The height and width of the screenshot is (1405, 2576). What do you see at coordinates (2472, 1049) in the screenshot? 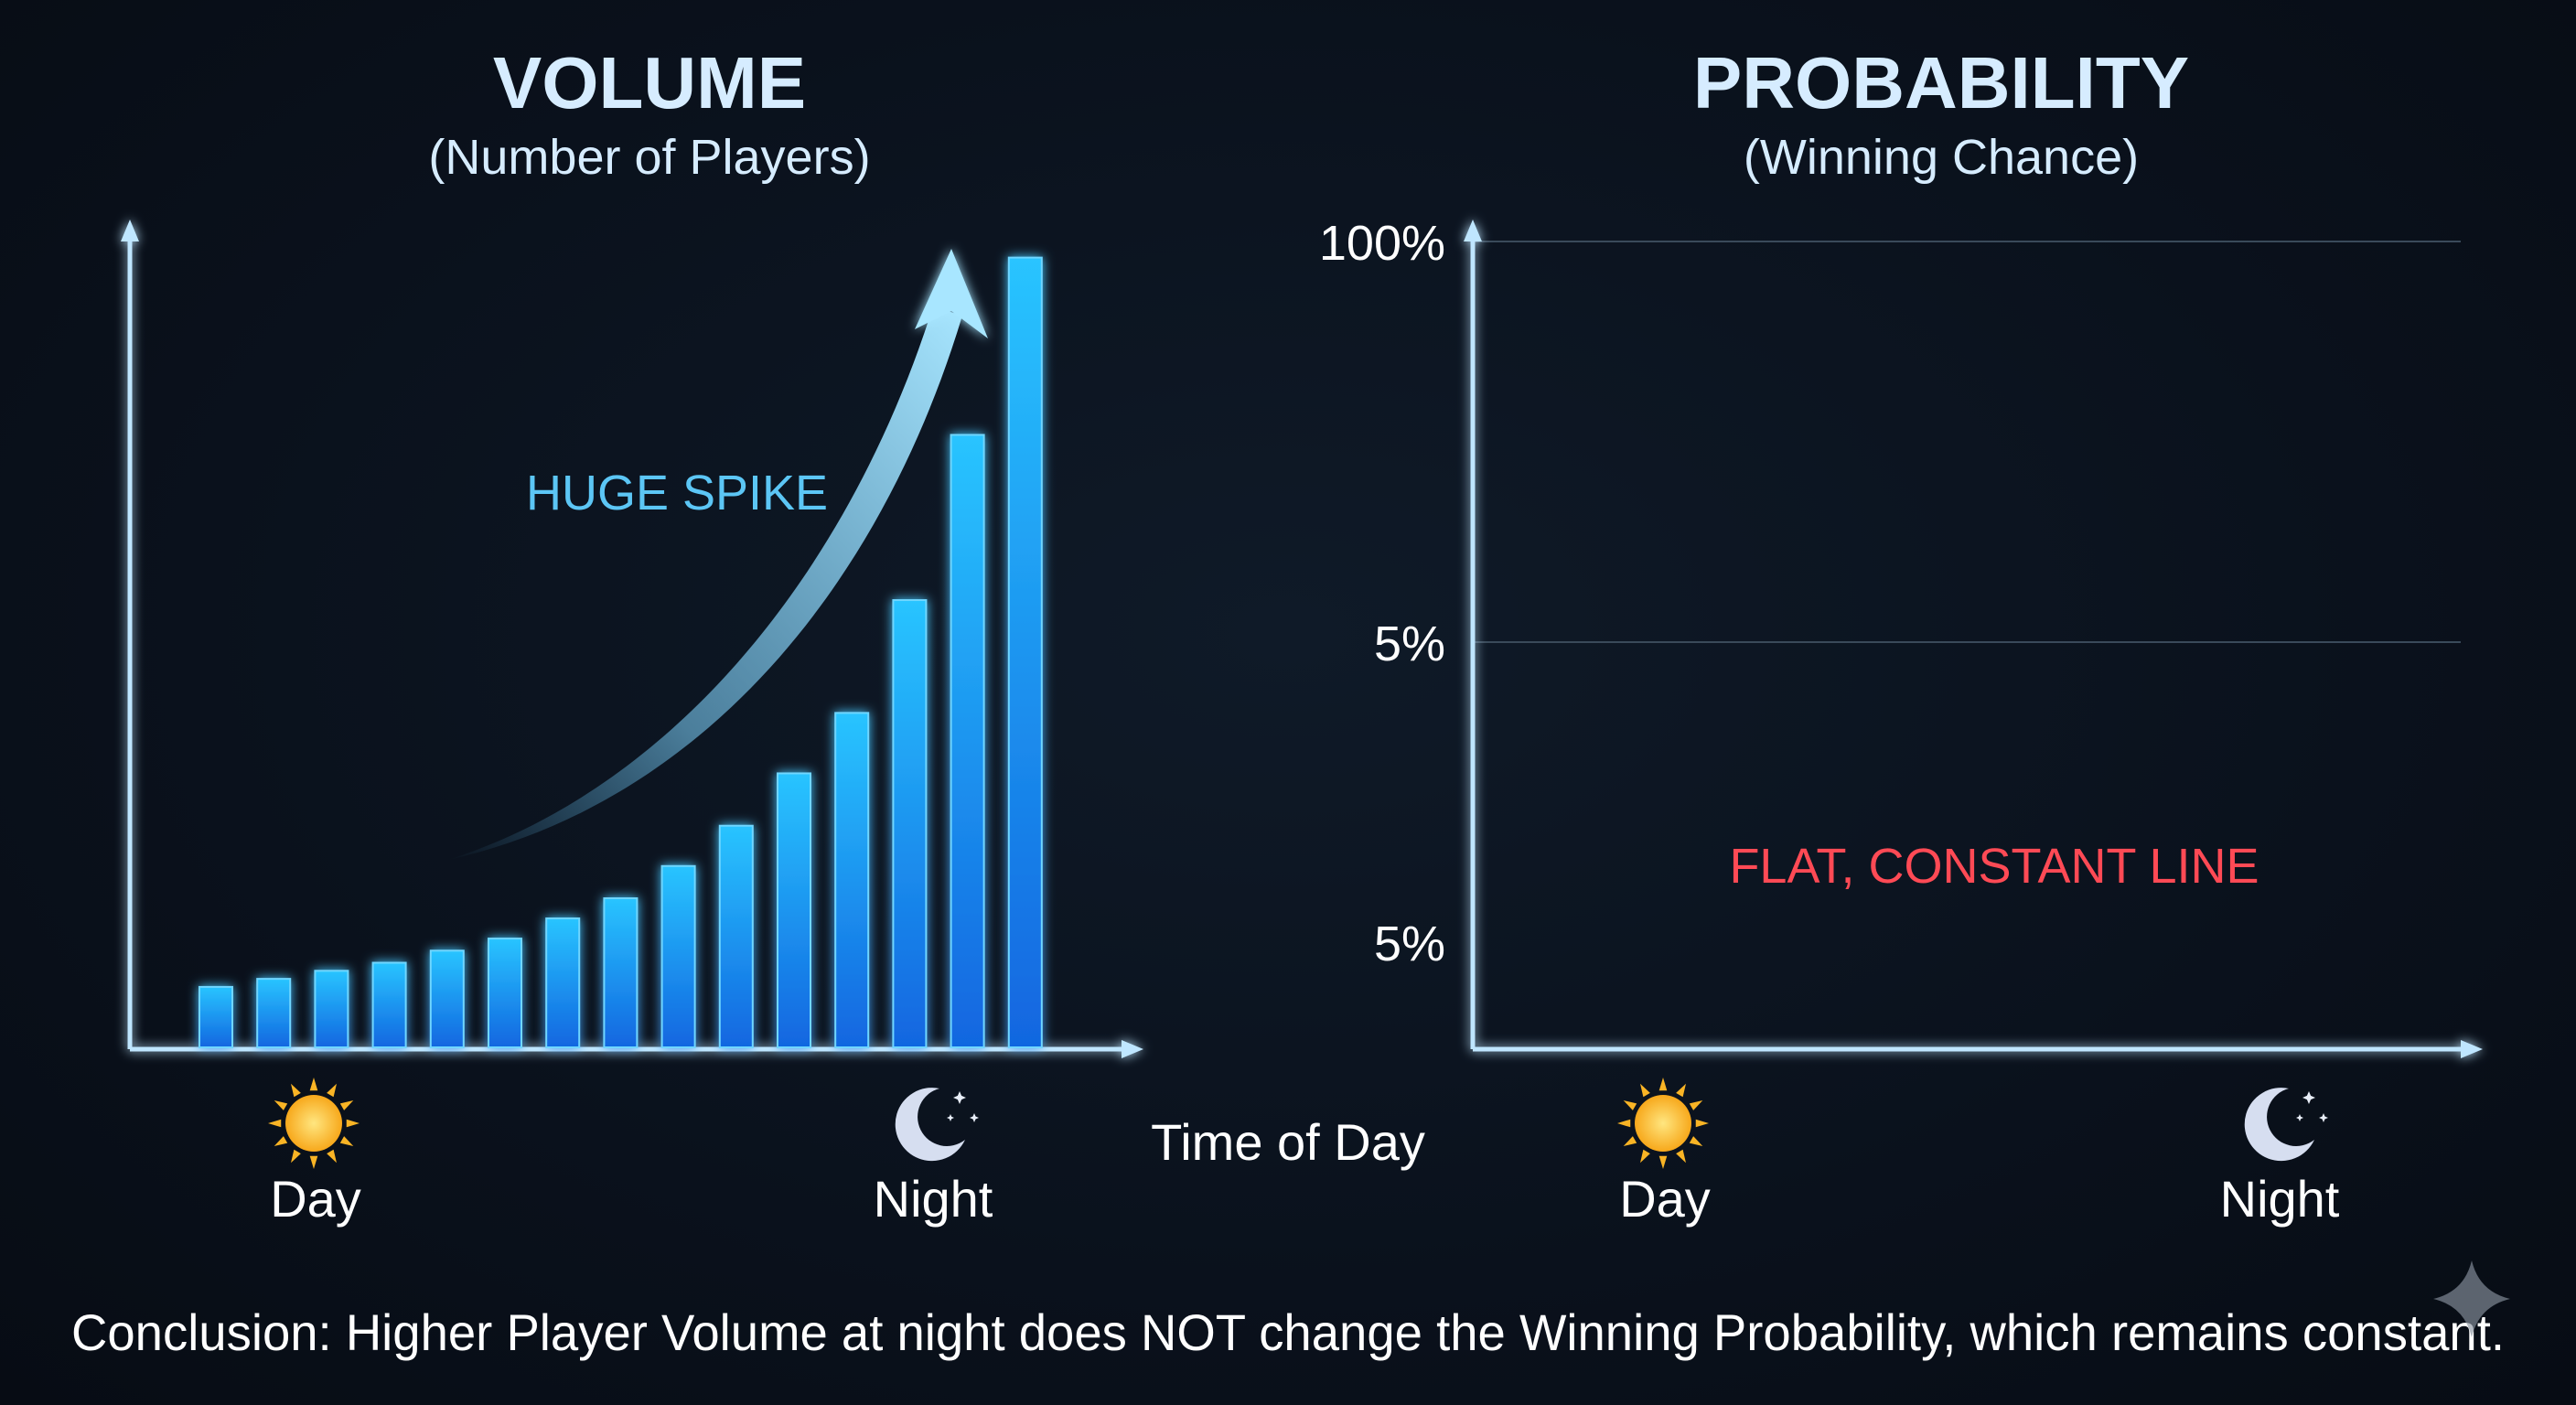
I see `probability-x-axis-arrow` at bounding box center [2472, 1049].